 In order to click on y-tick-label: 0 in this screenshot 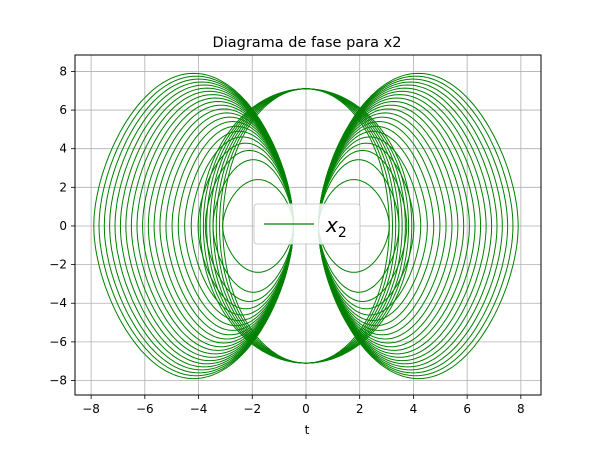, I will do `click(63, 226)`.